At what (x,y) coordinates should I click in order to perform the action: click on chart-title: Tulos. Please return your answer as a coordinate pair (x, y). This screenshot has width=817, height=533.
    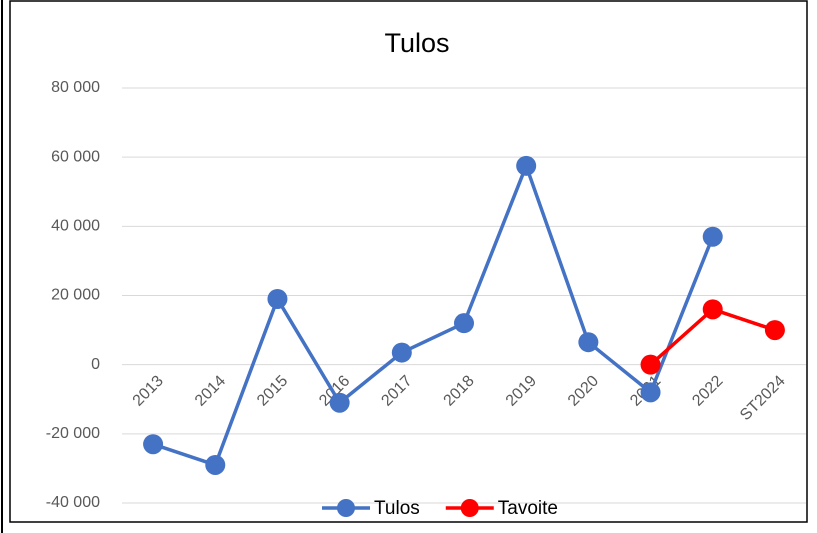
    Looking at the image, I should click on (416, 43).